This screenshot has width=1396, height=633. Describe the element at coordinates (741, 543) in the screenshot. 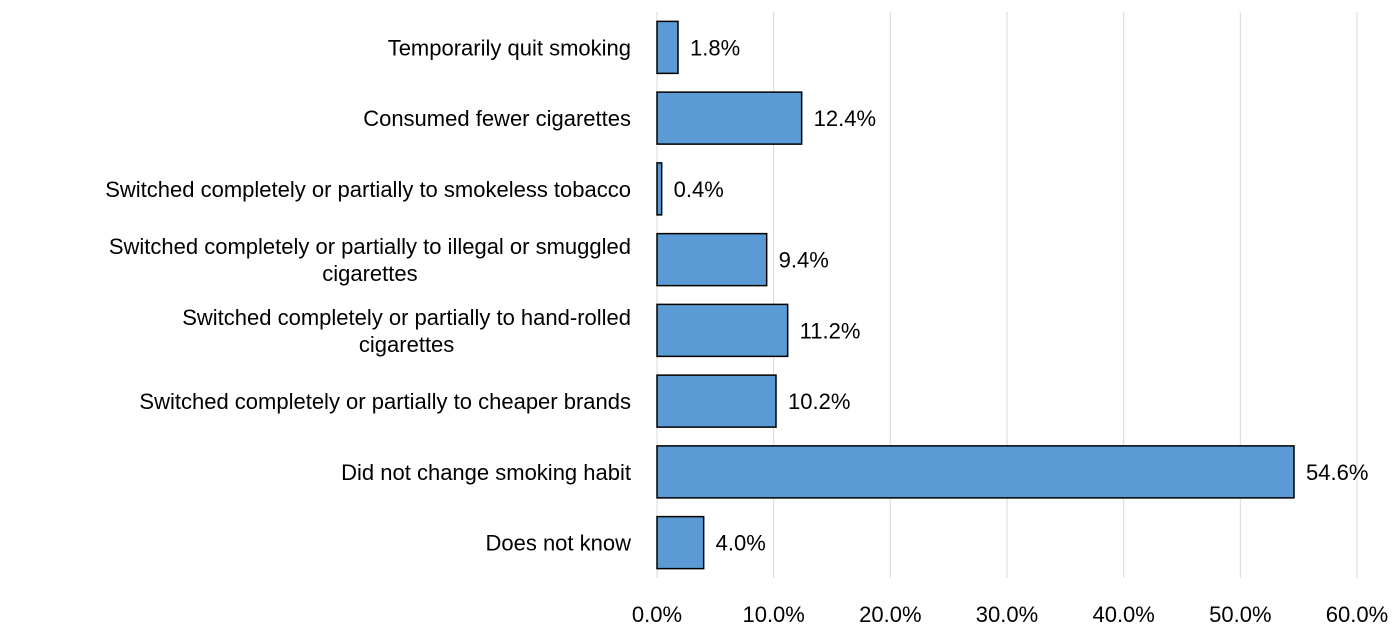

I see `data-label: 4.0%` at that location.